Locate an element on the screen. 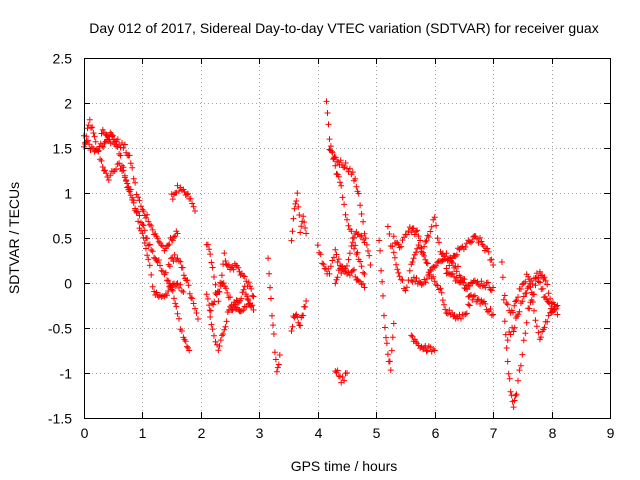  x-tick-label: 6 is located at coordinates (436, 433).